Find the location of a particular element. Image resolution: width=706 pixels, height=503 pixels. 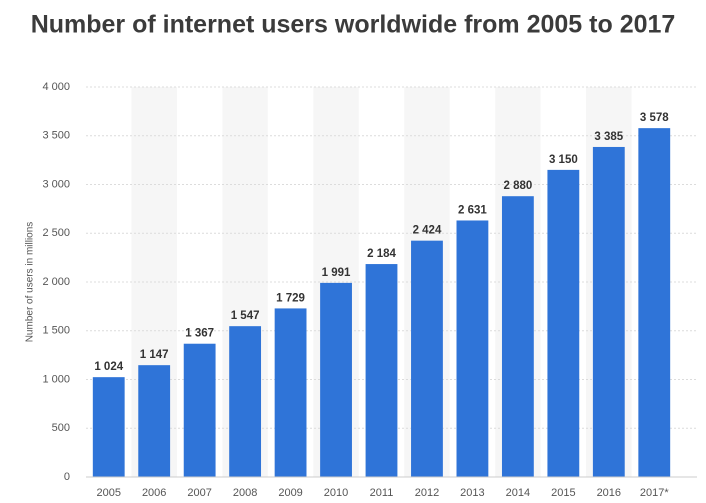

y-axis-label: Number of users in millions is located at coordinates (30, 282).